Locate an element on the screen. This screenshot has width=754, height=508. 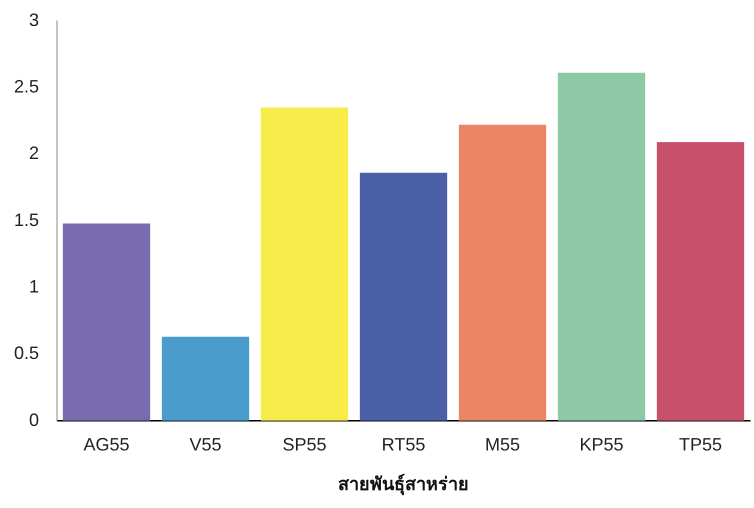
y-tick-label: 1.5 is located at coordinates (27, 220).